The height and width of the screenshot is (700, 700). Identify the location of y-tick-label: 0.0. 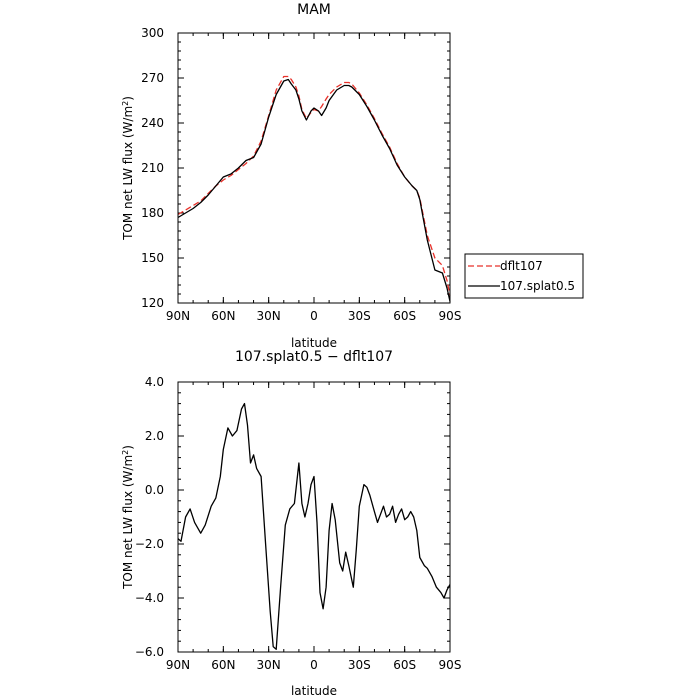
(154, 490).